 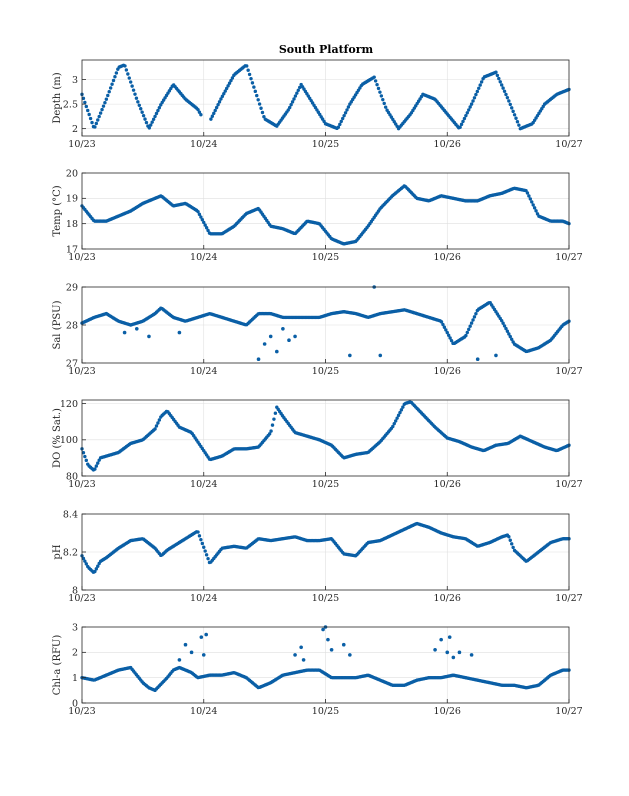 What do you see at coordinates (69, 404) in the screenshot?
I see `y-tick-label: 120` at bounding box center [69, 404].